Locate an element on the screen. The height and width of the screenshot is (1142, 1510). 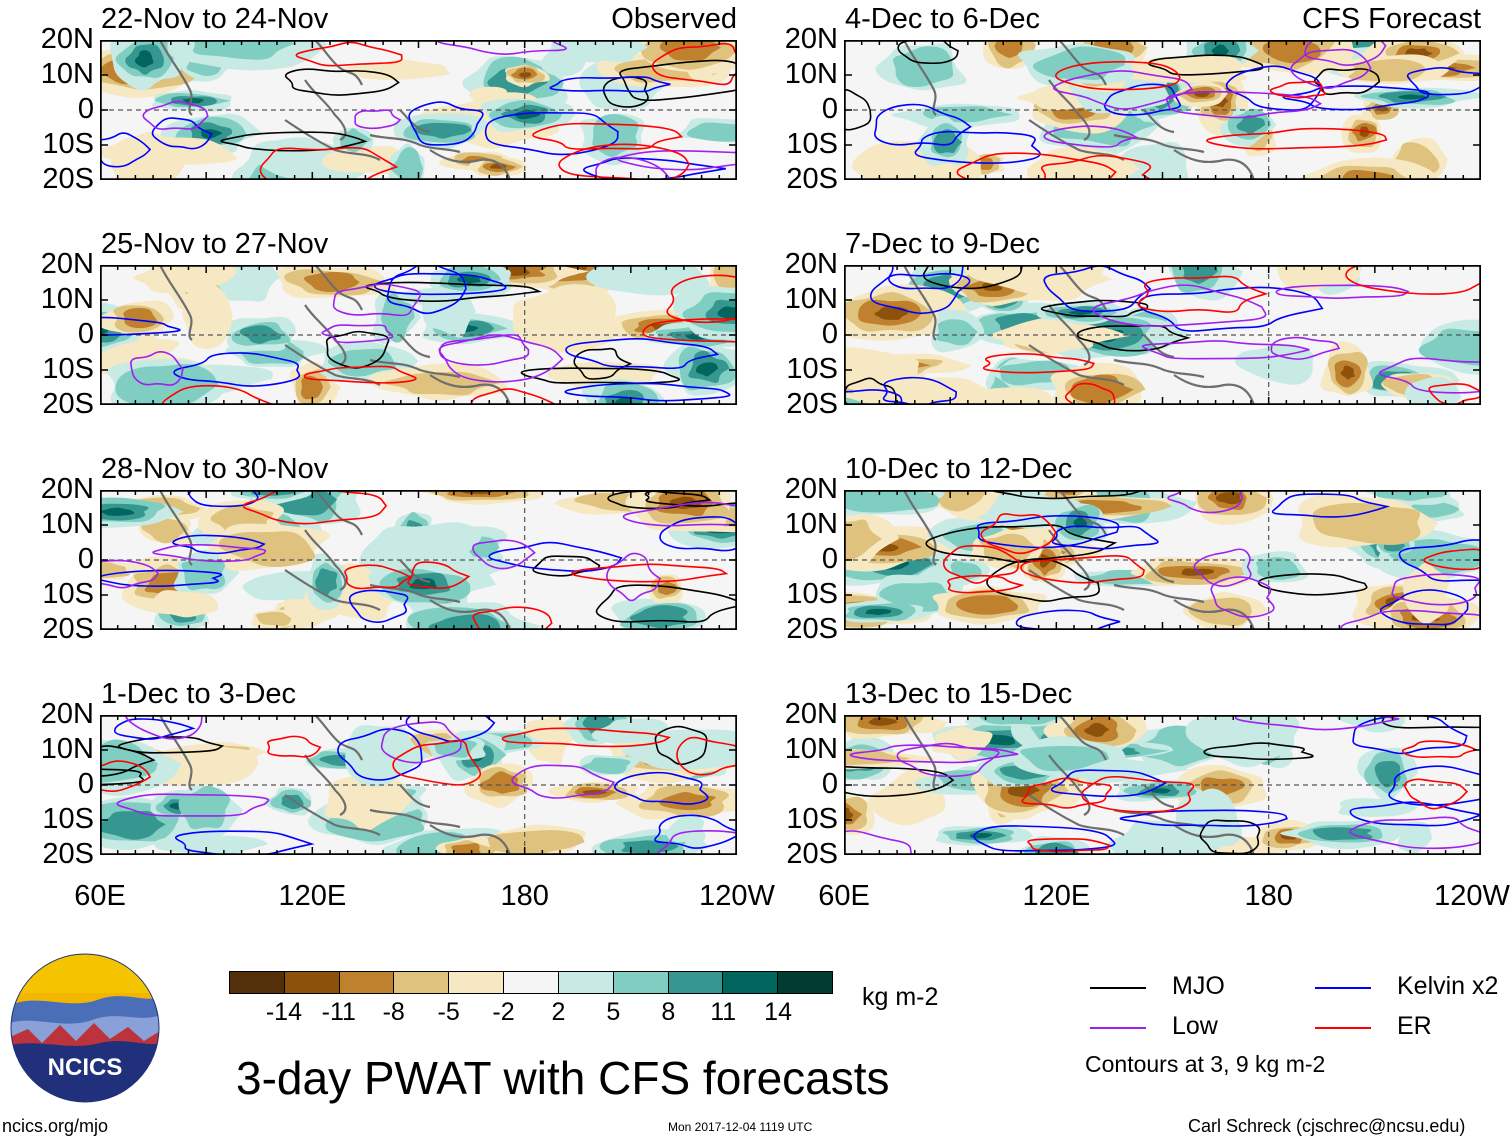
colorbar-tick-label: 5 is located at coordinates (613, 1012).